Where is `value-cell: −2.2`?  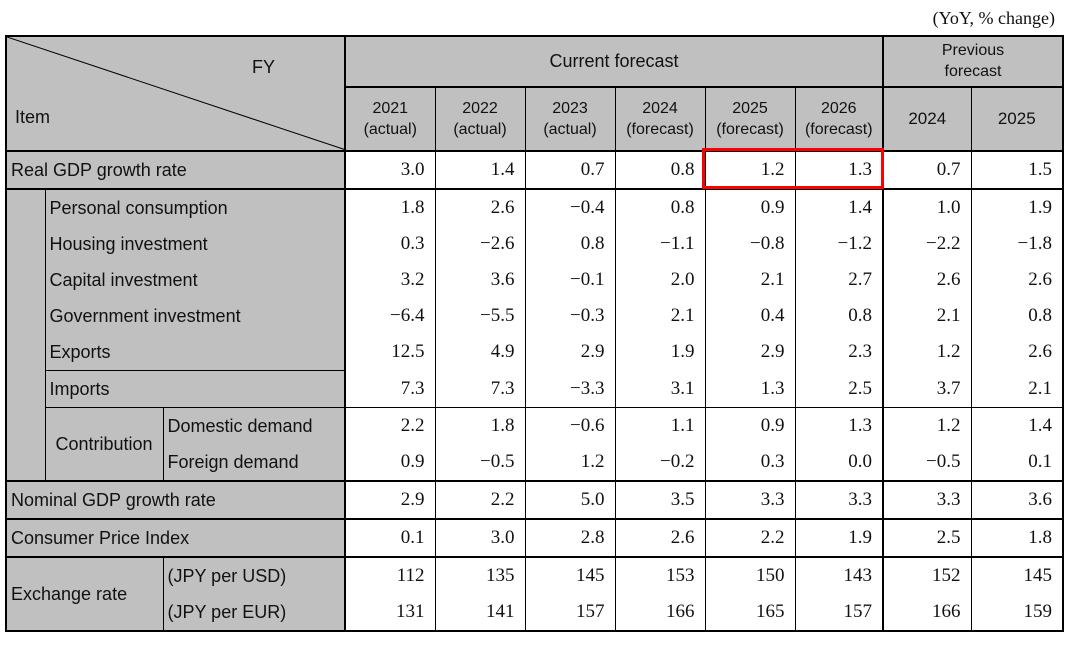
value-cell: −2.2 is located at coordinates (927, 244).